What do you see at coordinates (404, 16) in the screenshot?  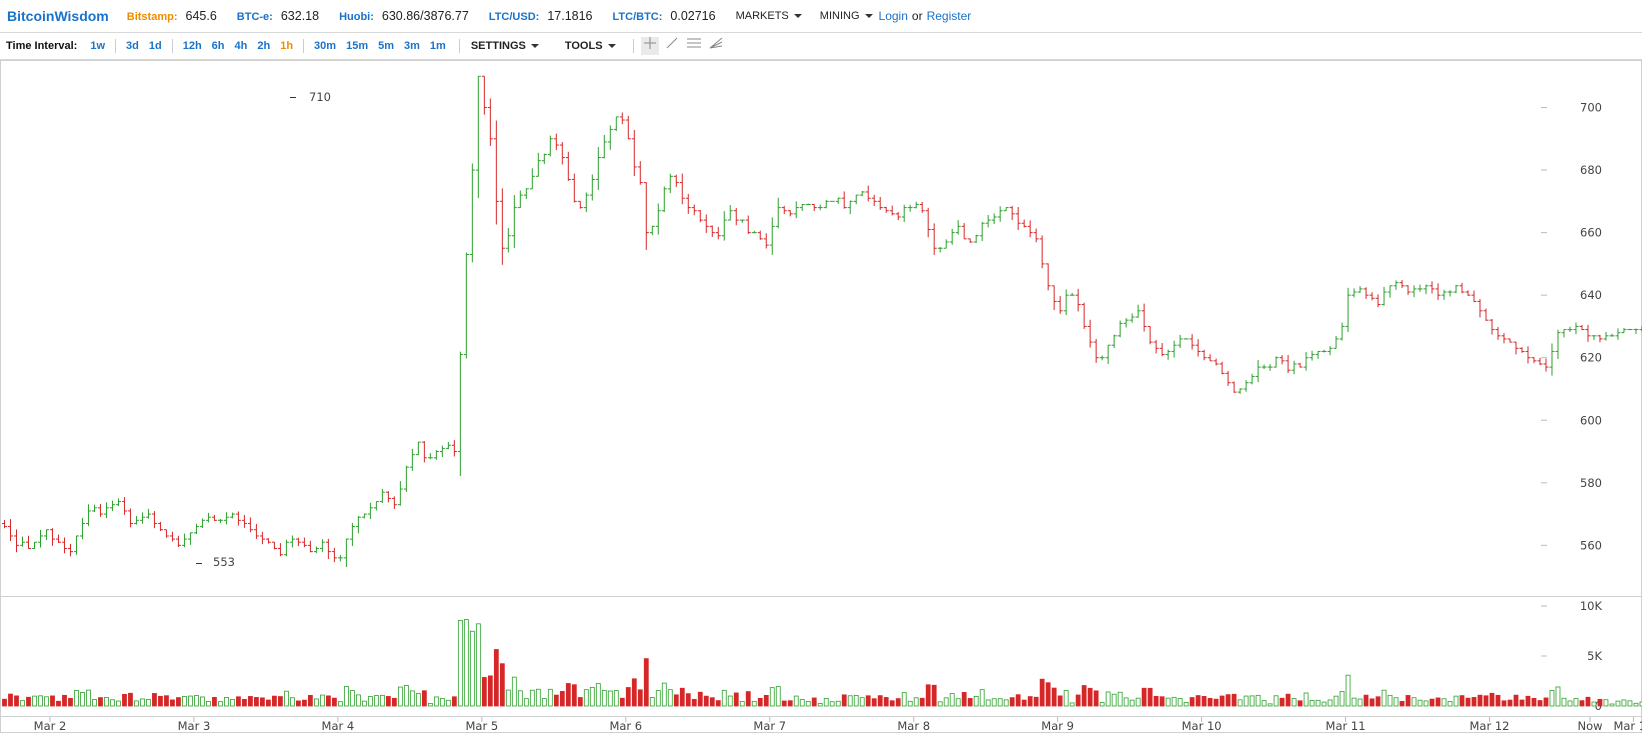 I see `ticker-huobi: Huobi: 630.86/3876.77` at bounding box center [404, 16].